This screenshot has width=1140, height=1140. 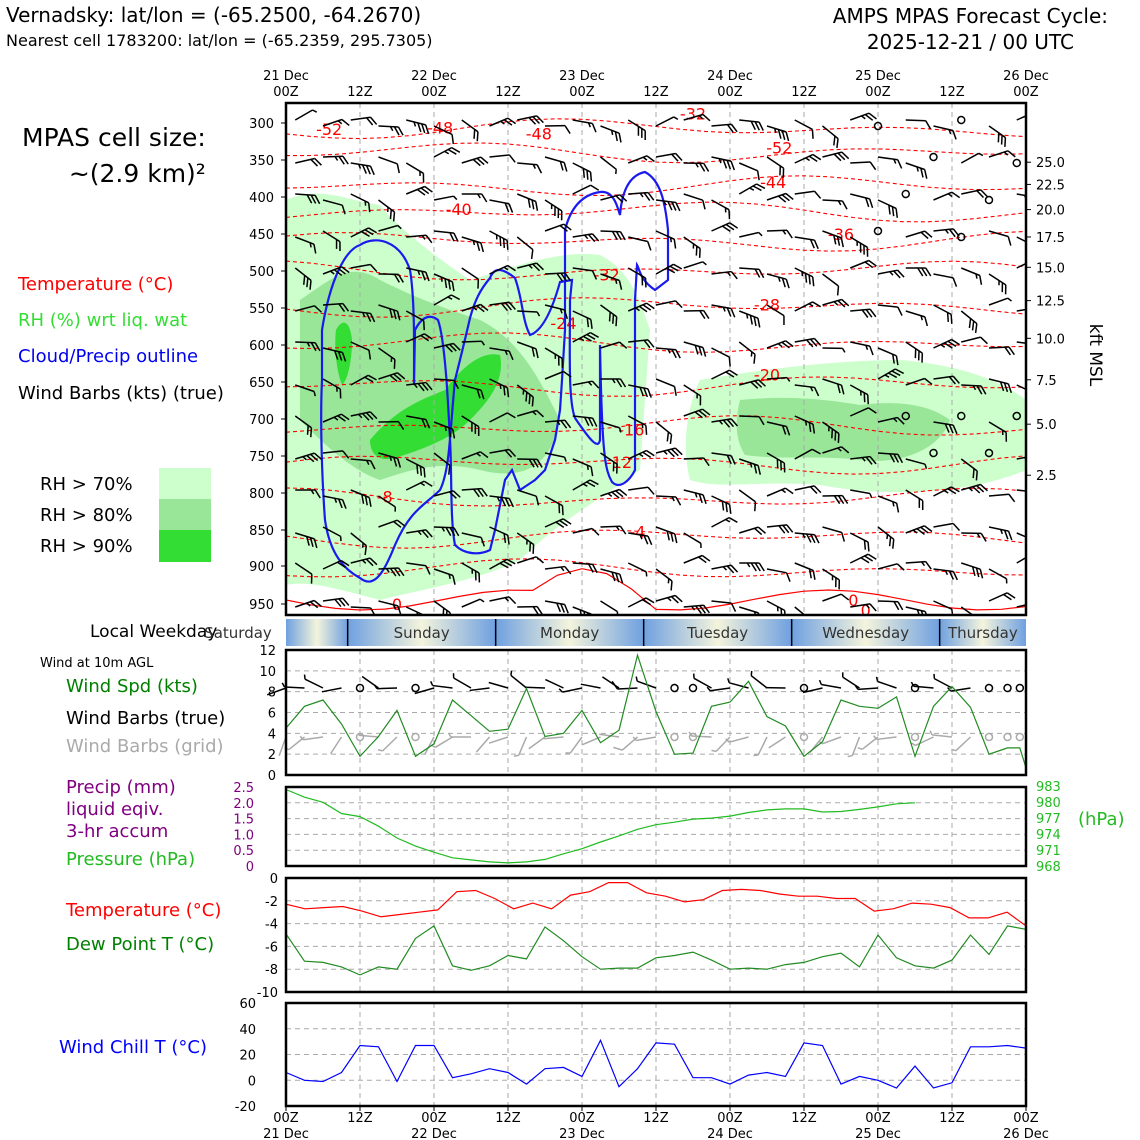 I want to click on legend-temperature: Temperature (°C), so click(x=96, y=284).